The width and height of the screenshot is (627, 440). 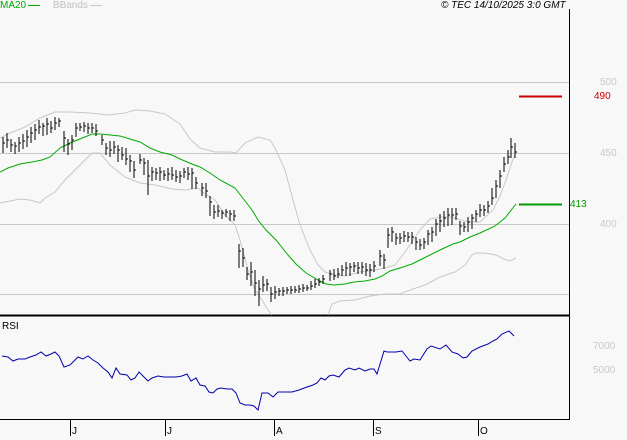 I want to click on legend-ma20: MA20, so click(x=13, y=5).